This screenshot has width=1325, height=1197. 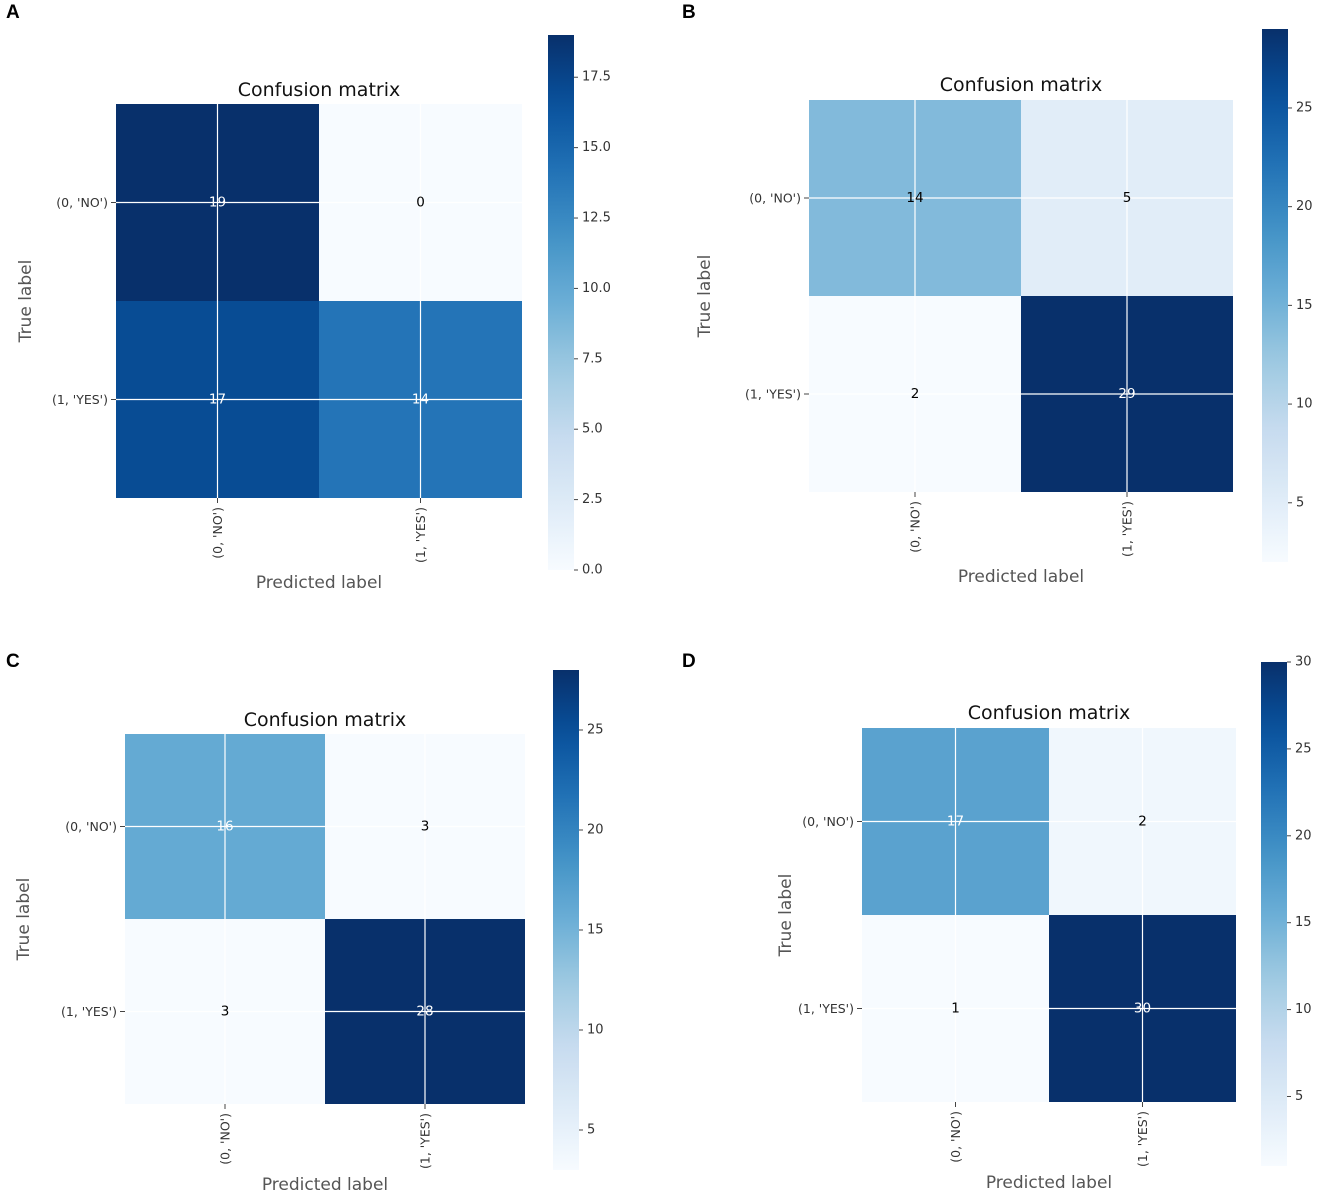 What do you see at coordinates (596, 218) in the screenshot?
I see `colorbar-tick-label: 12.5` at bounding box center [596, 218].